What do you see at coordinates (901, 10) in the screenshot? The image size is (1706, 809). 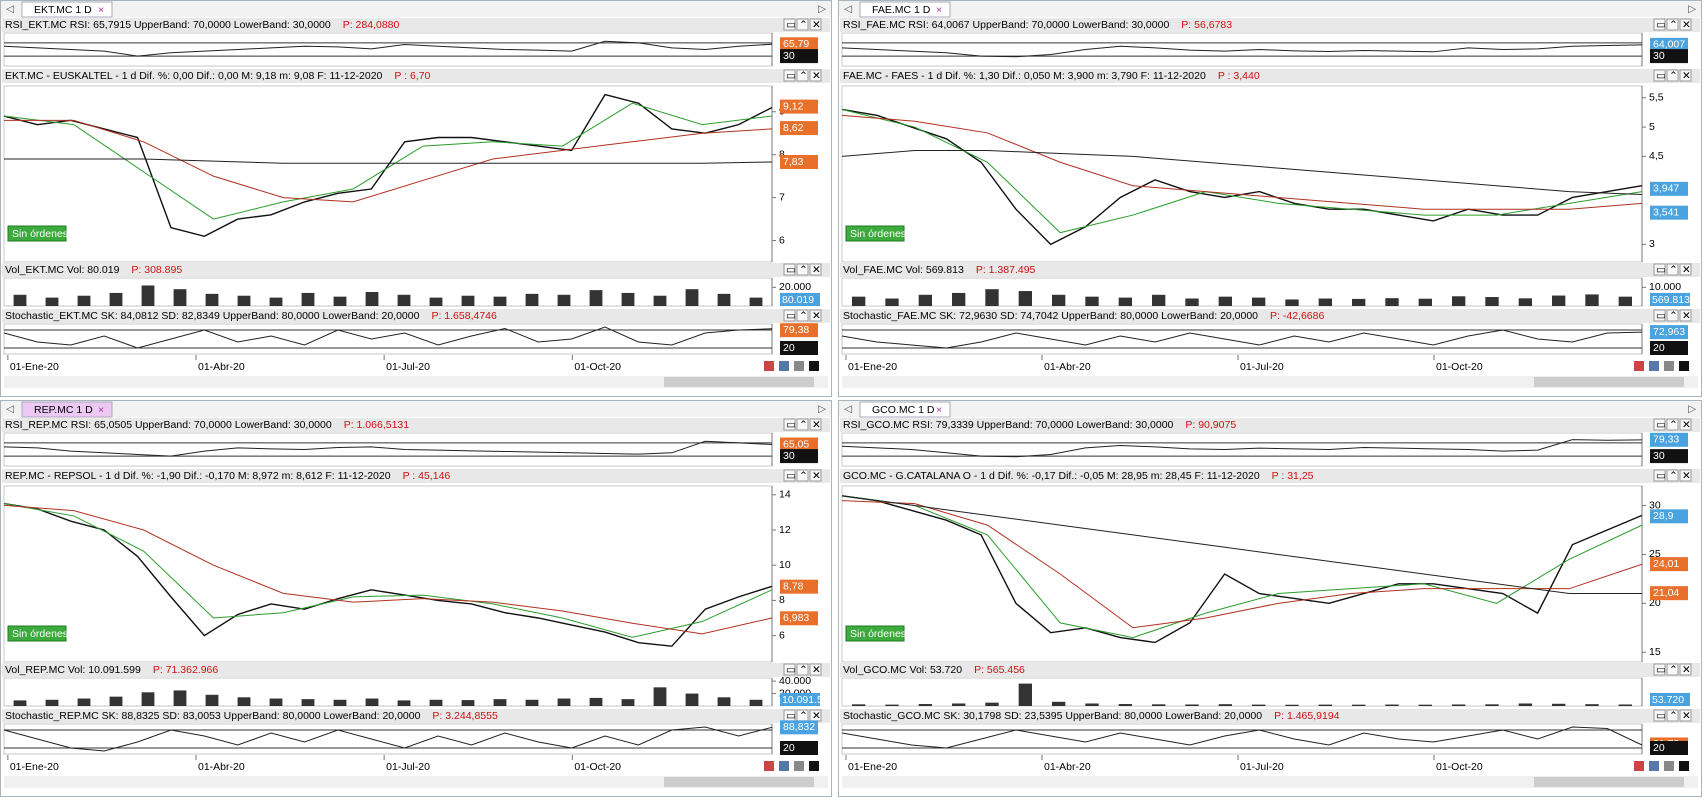 I see `tab-label: FAE.MC 1 D` at bounding box center [901, 10].